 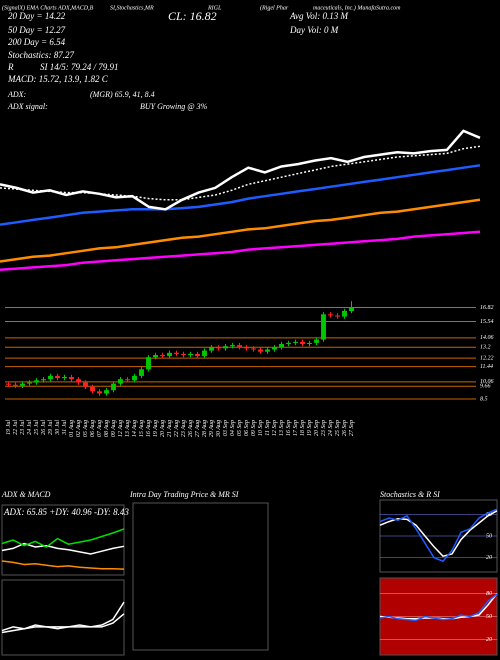 What do you see at coordinates (37, 30) in the screenshot?
I see `annotation: 50 Day = 12.27` at bounding box center [37, 30].